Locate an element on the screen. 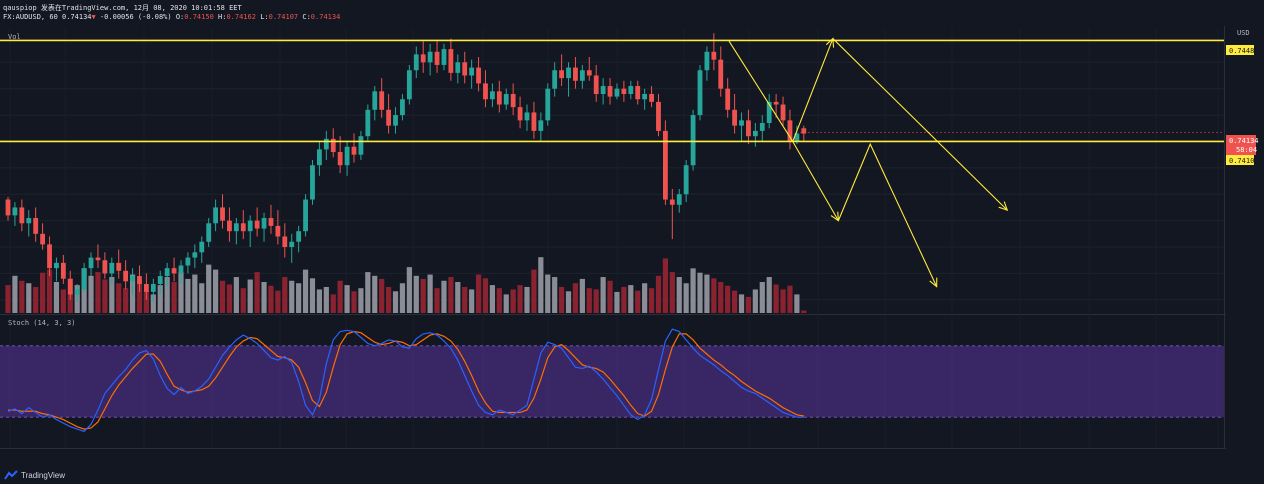 The height and width of the screenshot is (484, 1264). low-label: L: is located at coordinates (264, 17).